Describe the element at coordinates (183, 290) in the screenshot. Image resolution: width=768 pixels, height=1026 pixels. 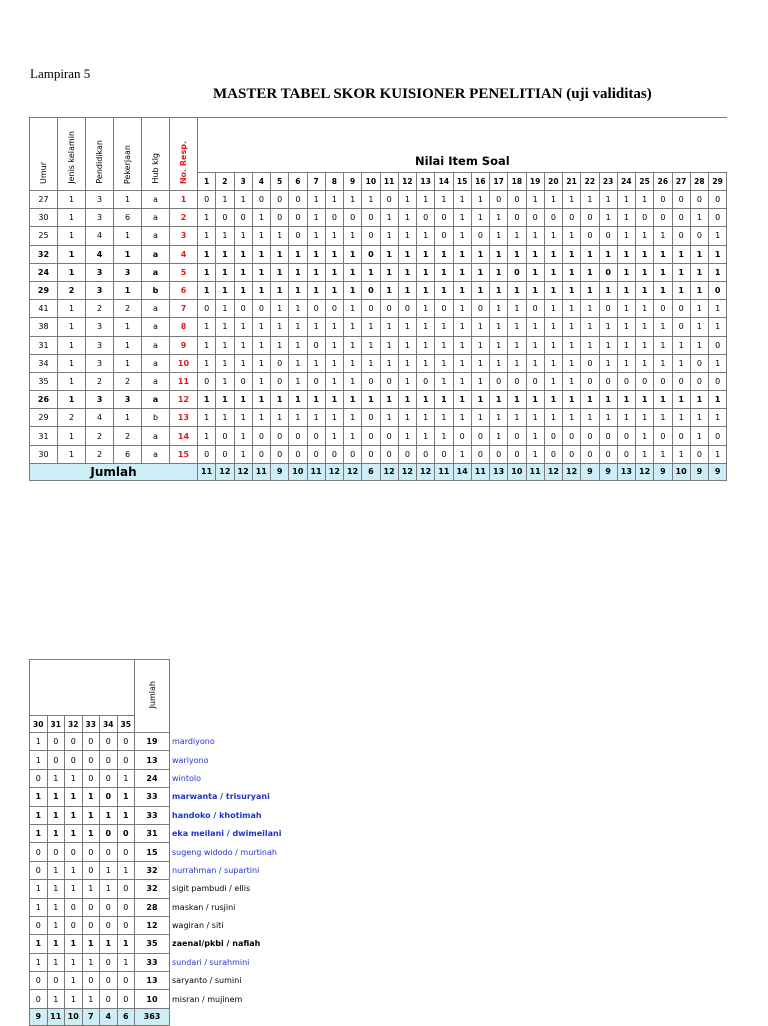
I see `resp-number-cell: 6` at that location.